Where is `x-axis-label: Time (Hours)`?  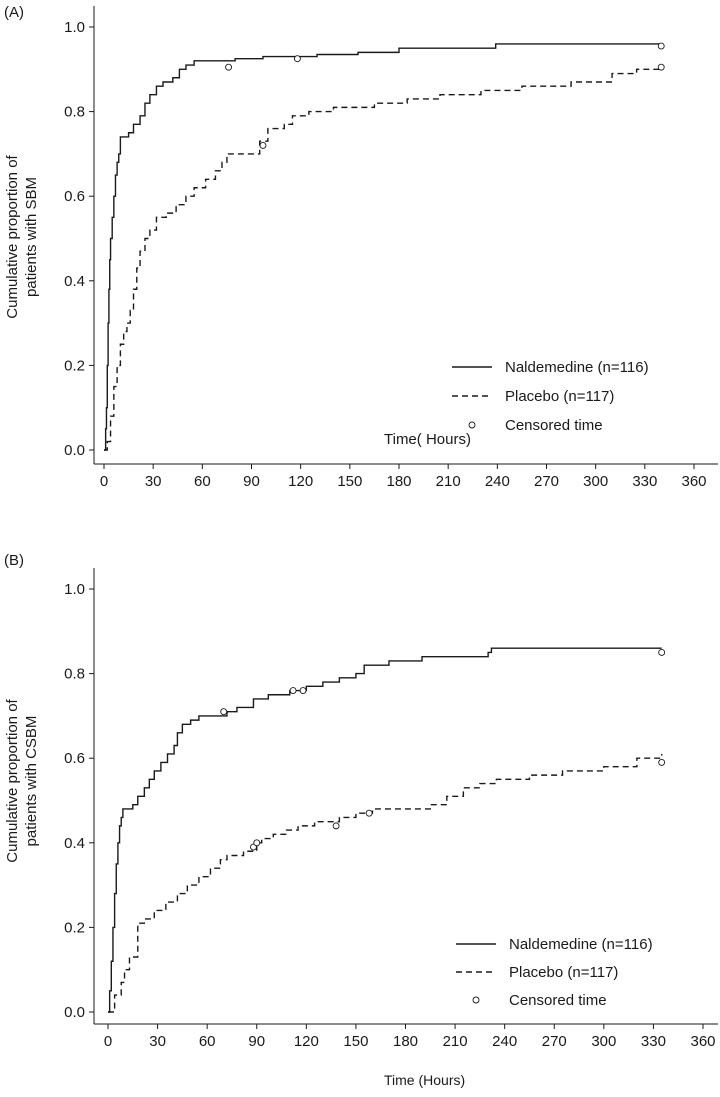 x-axis-label: Time (Hours) is located at coordinates (425, 1080).